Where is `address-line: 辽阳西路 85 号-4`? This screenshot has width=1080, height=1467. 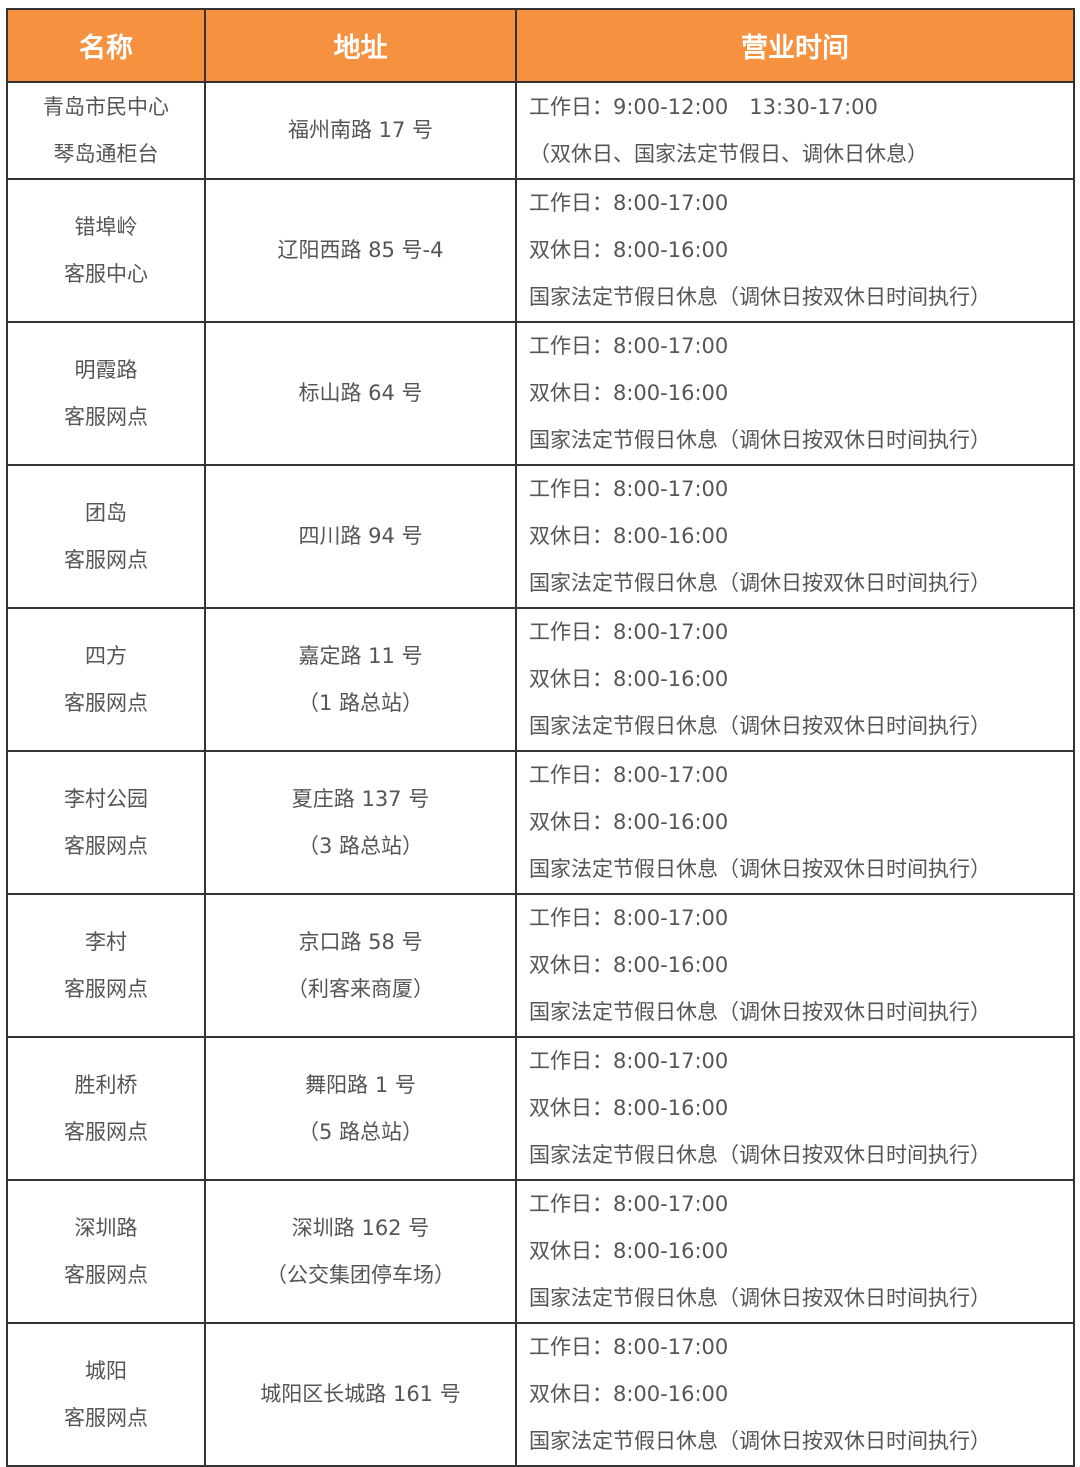
address-line: 辽阳西路 85 号-4 is located at coordinates (360, 250).